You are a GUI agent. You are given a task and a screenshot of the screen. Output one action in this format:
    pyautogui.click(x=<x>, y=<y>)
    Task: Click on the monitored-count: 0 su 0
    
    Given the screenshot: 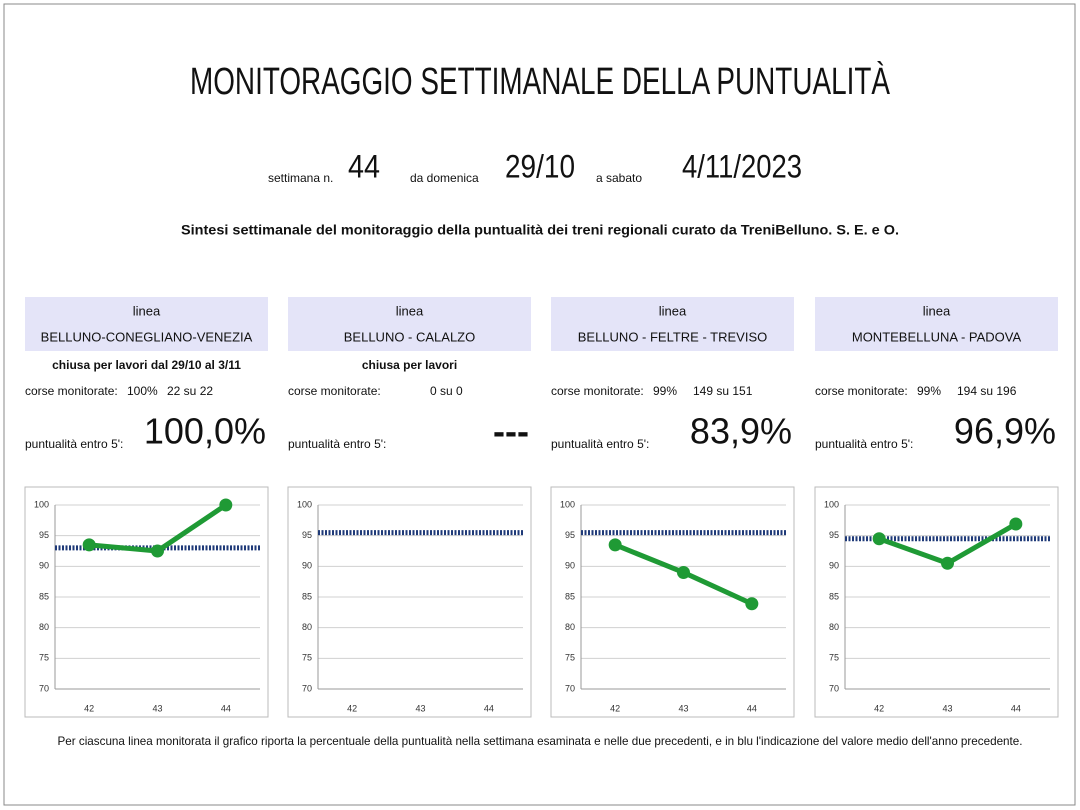 What is the action you would take?
    pyautogui.click(x=446, y=391)
    